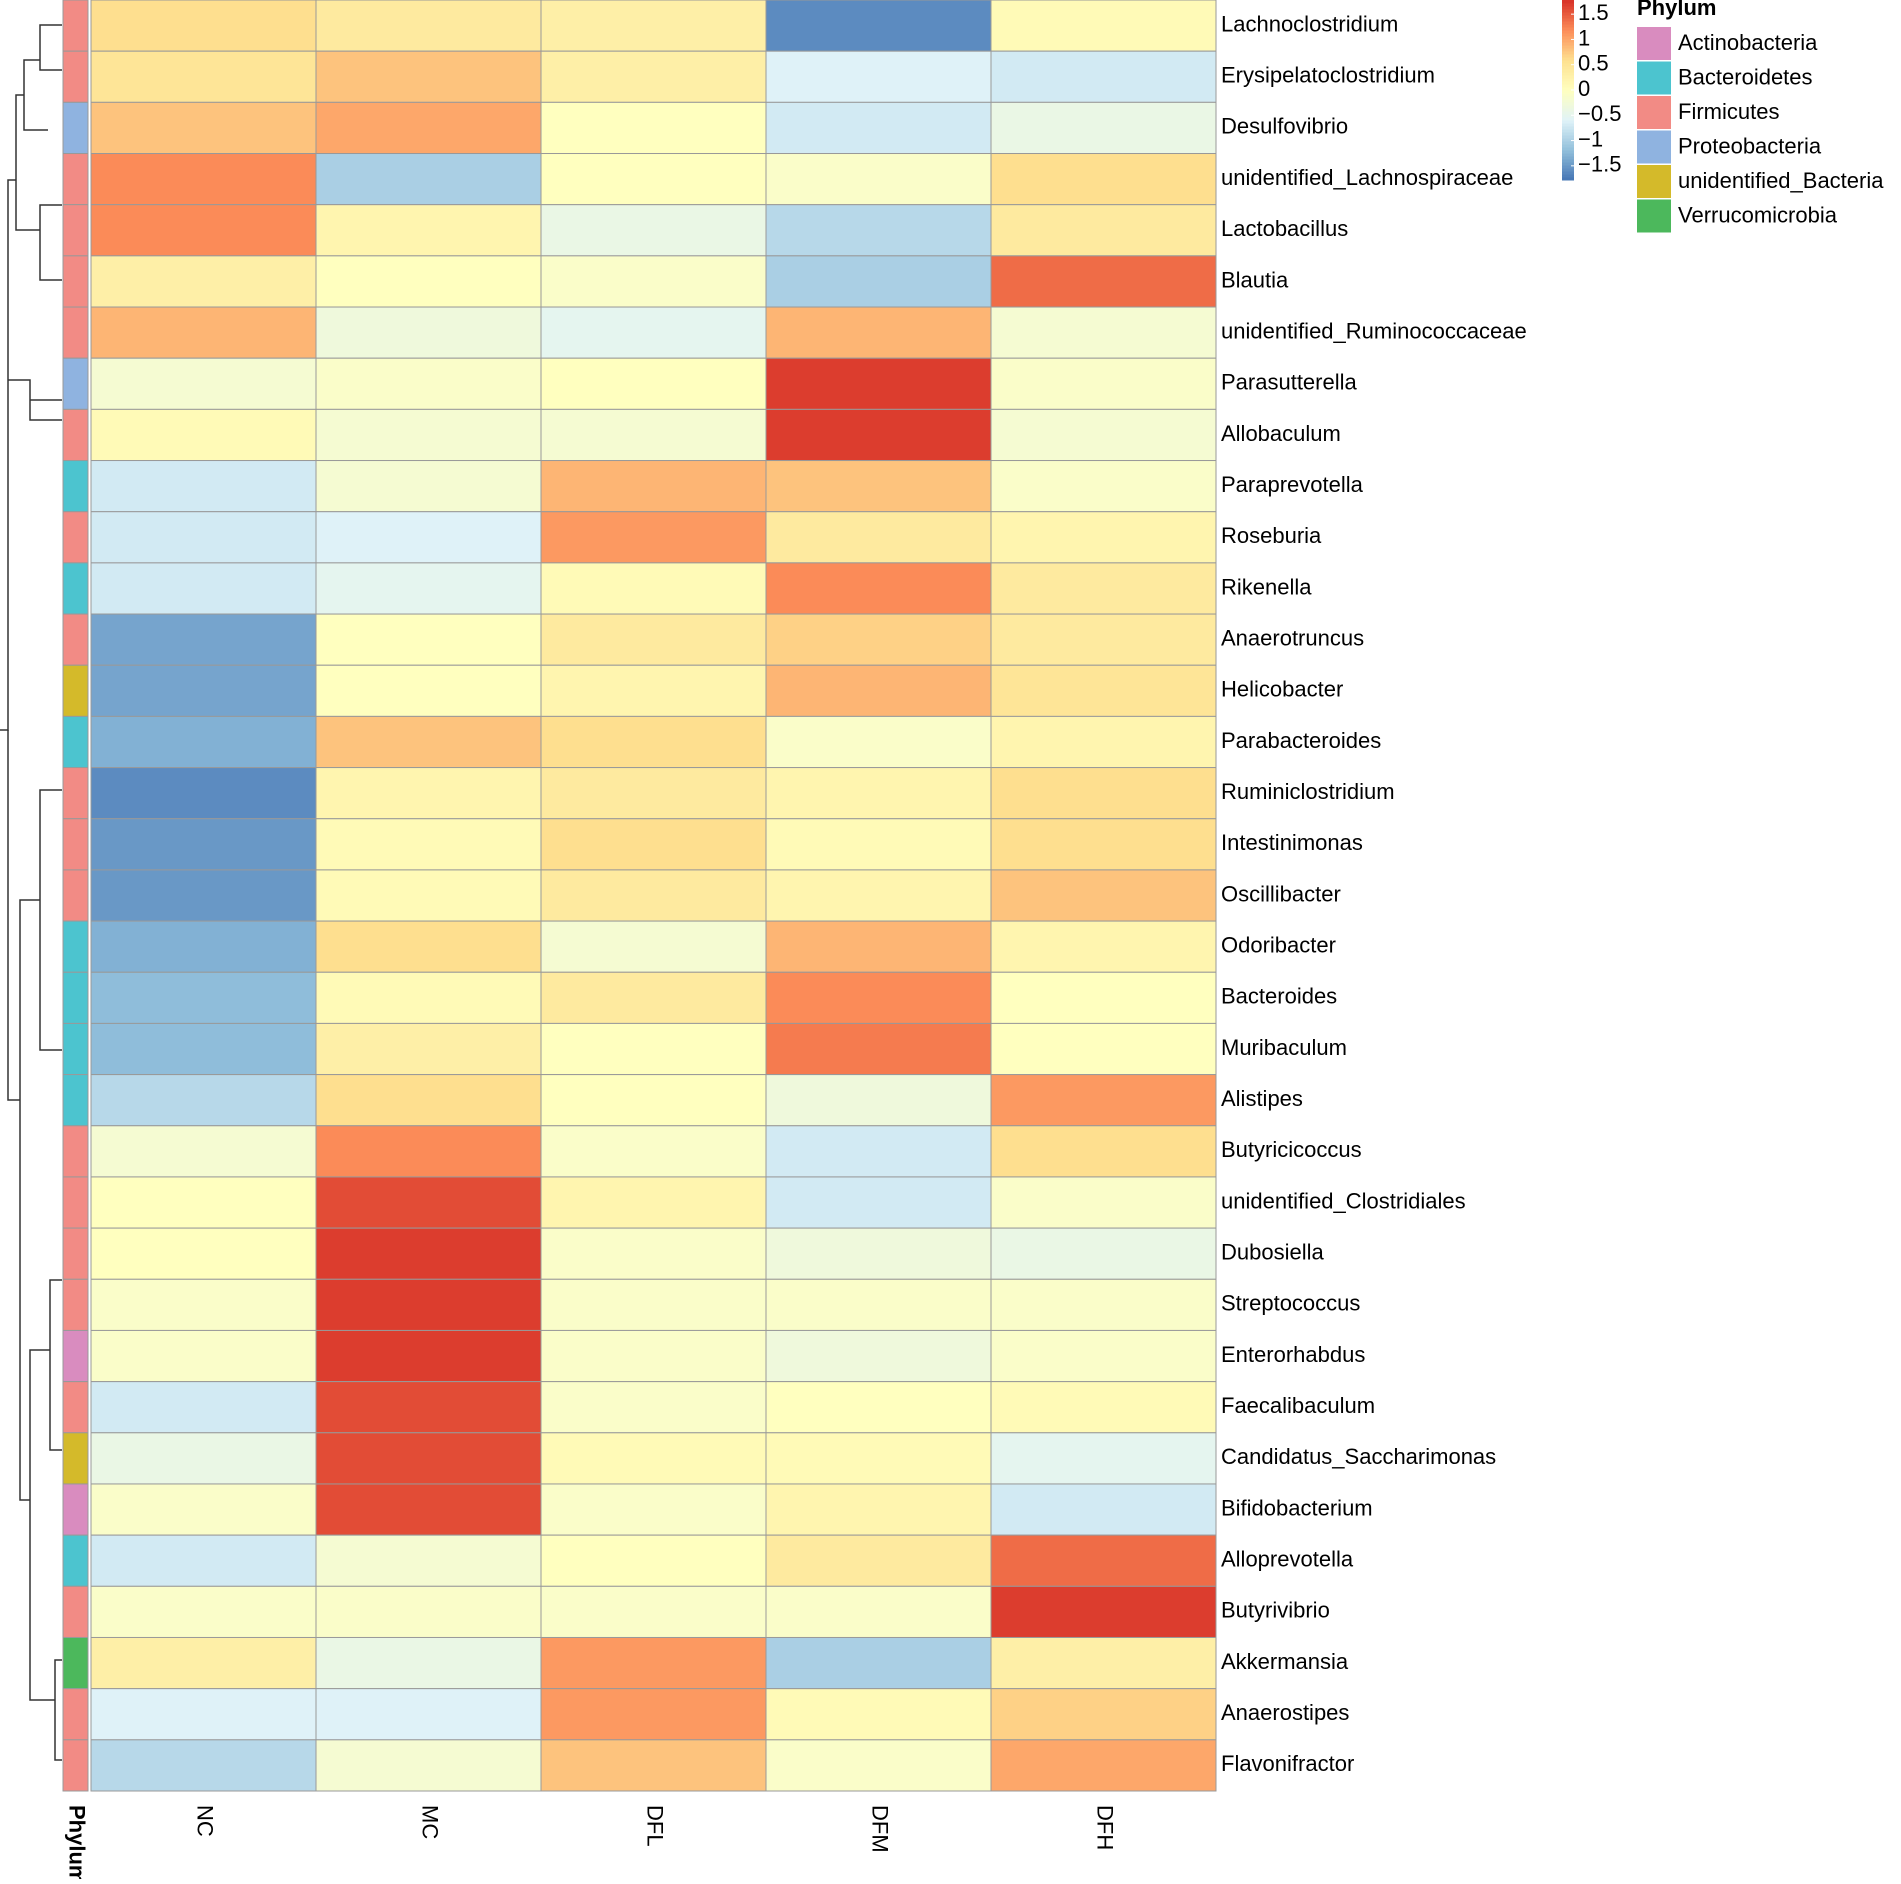  I want to click on row-label: Butyrivibrio, so click(1275, 1610).